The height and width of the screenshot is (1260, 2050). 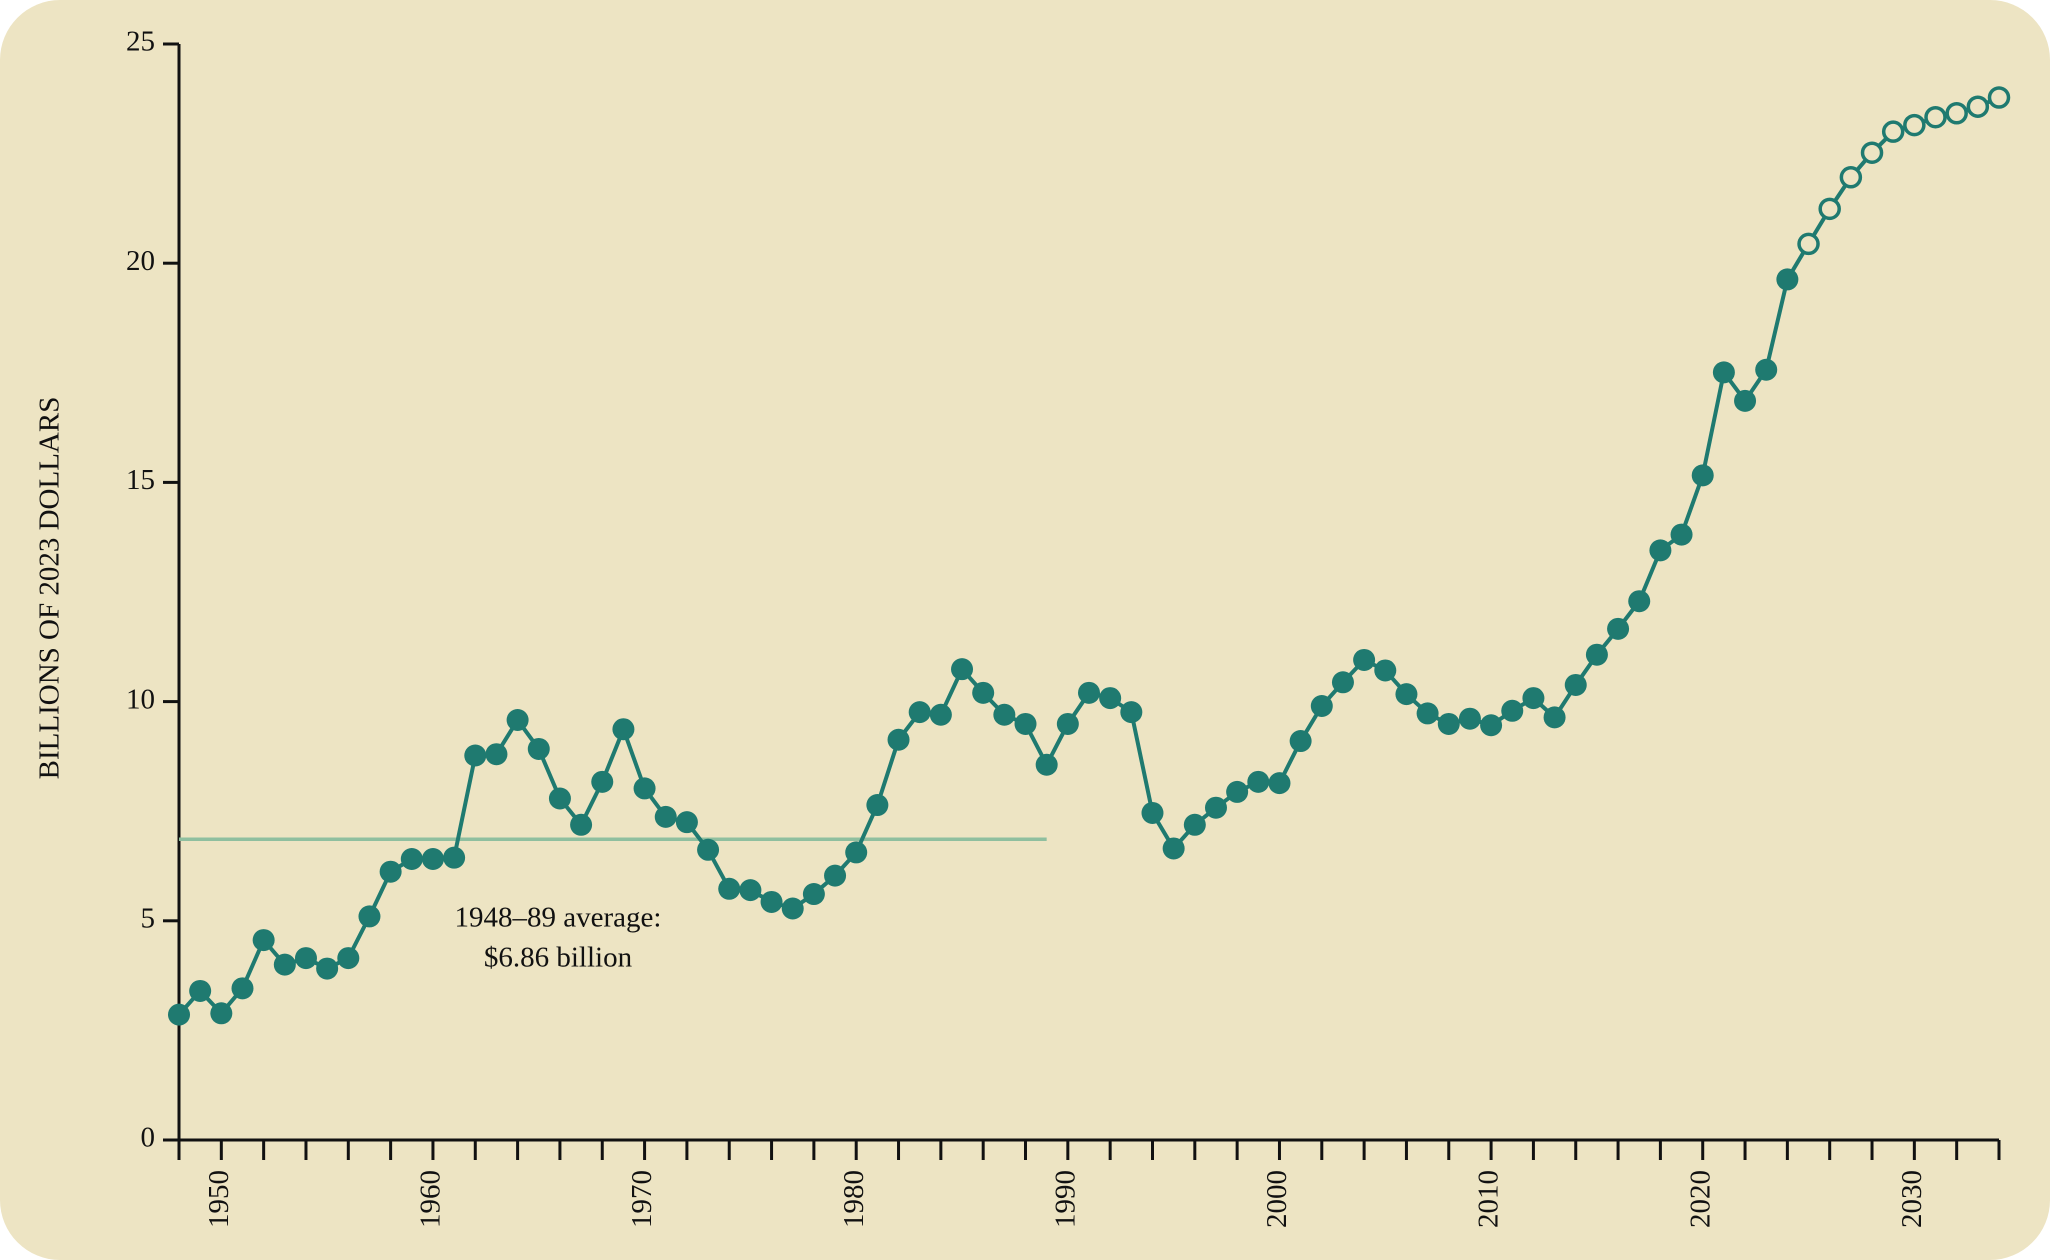 I want to click on y-tick-label: 0, so click(x=148, y=1138).